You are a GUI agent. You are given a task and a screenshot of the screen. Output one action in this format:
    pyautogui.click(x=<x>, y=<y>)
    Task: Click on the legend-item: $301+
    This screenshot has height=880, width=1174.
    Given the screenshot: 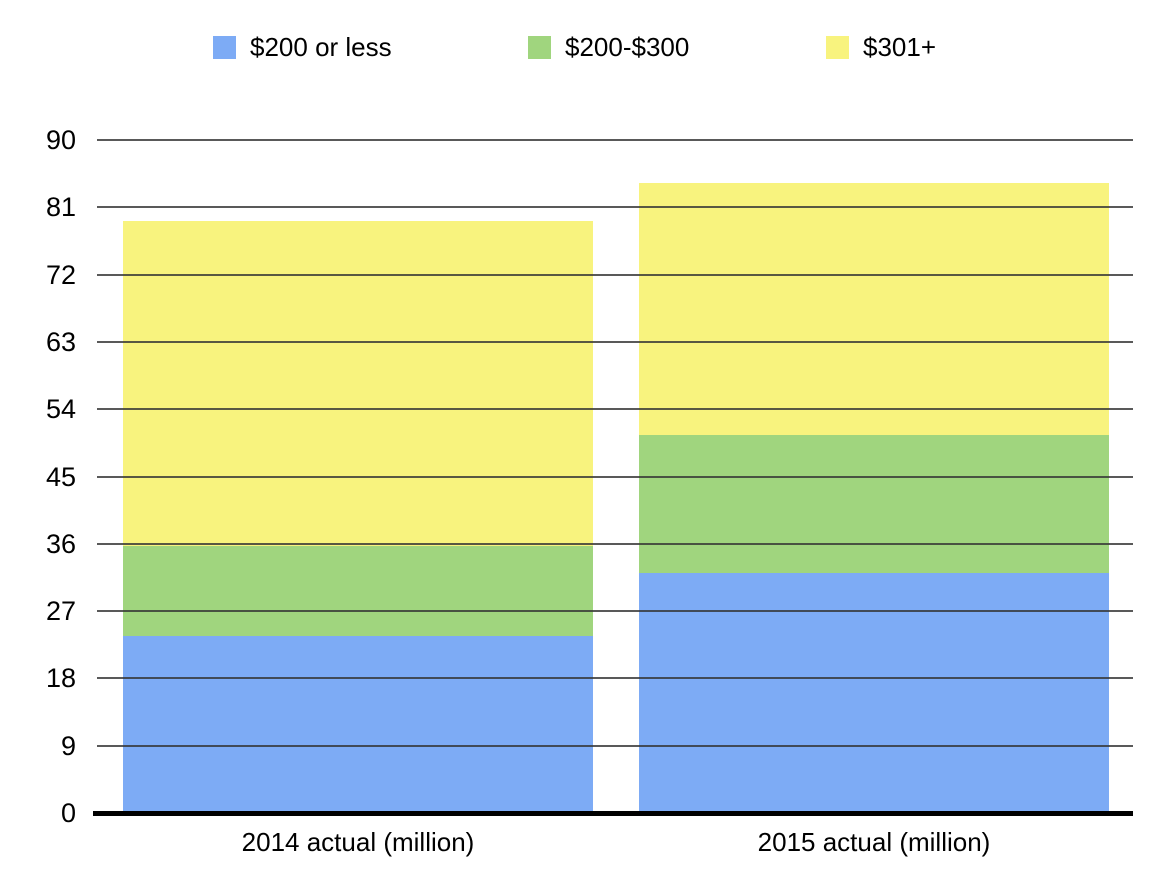 What is the action you would take?
    pyautogui.click(x=881, y=47)
    